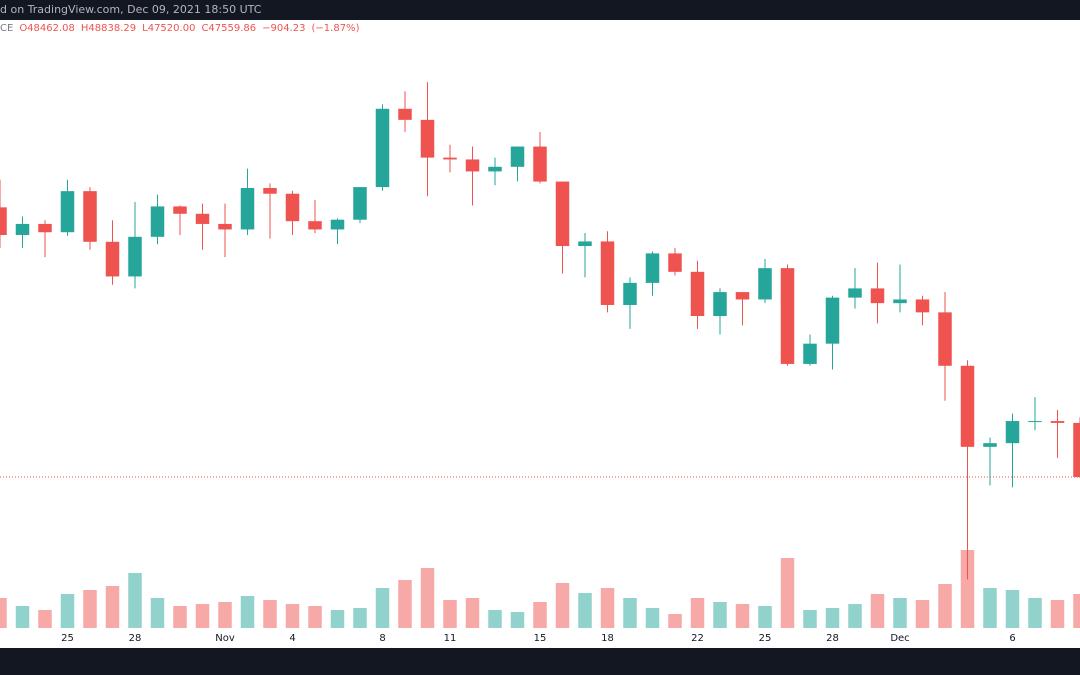  What do you see at coordinates (540, 638) in the screenshot?
I see `x-tick-label: 15` at bounding box center [540, 638].